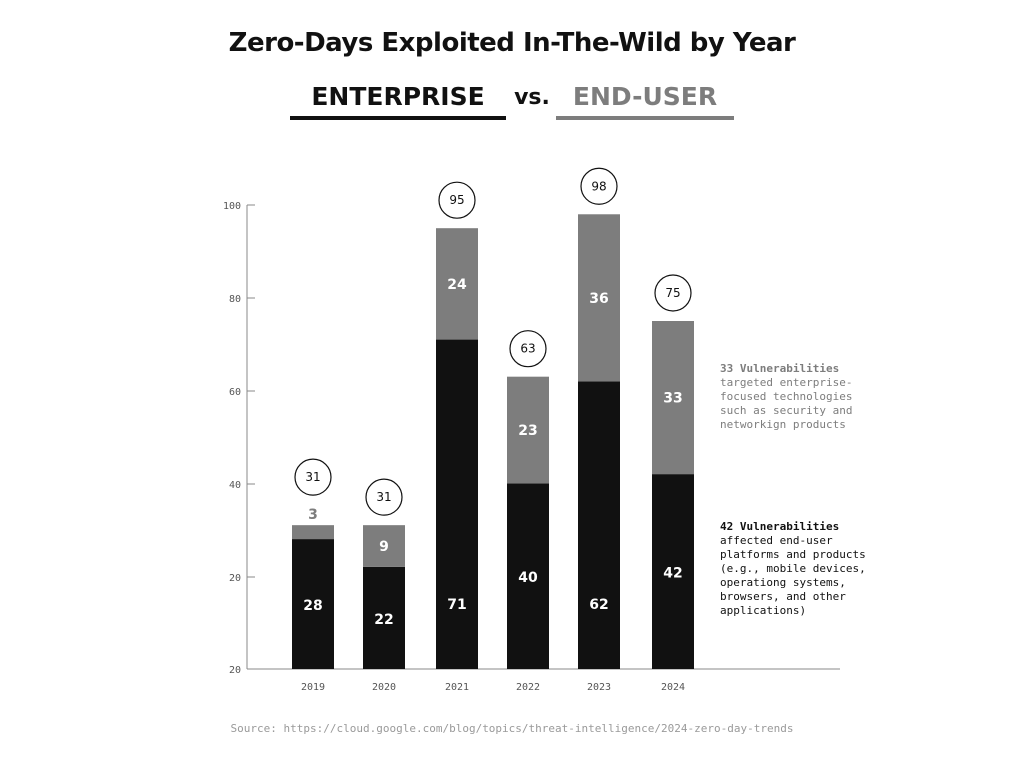  I want to click on x-tick-label: 2024, so click(673, 687).